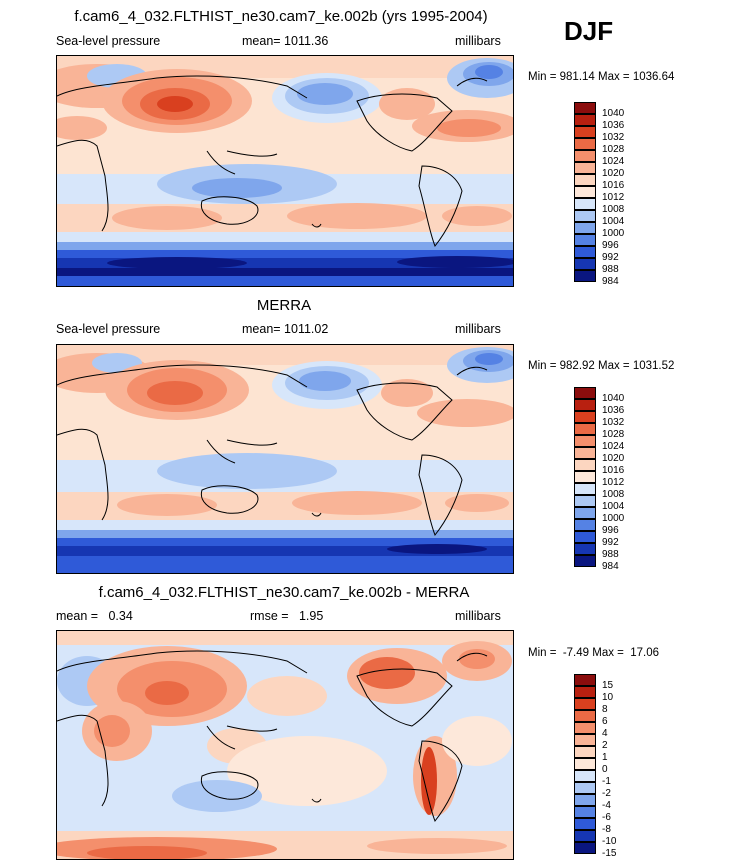  What do you see at coordinates (608, 685) in the screenshot?
I see `panel3-colorbar-label: 15` at bounding box center [608, 685].